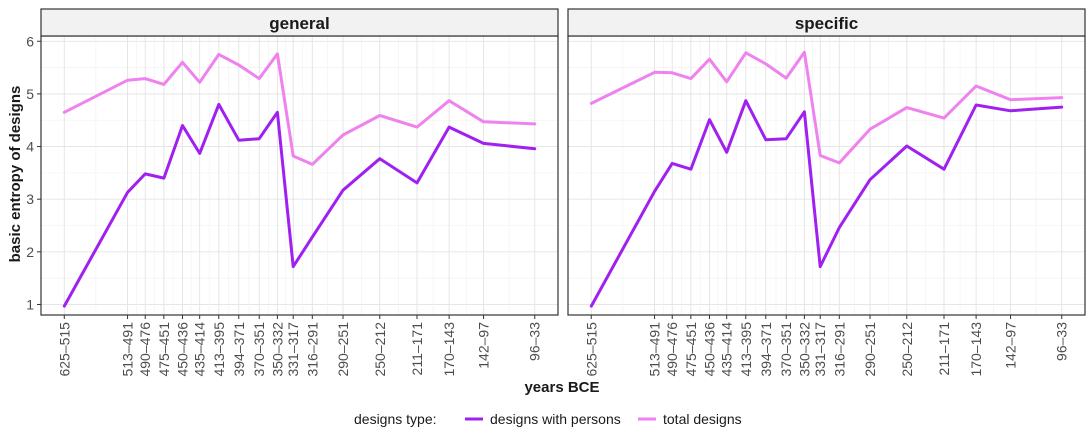 The width and height of the screenshot is (1087, 433). I want to click on y-tick-label: 2, so click(30, 252).